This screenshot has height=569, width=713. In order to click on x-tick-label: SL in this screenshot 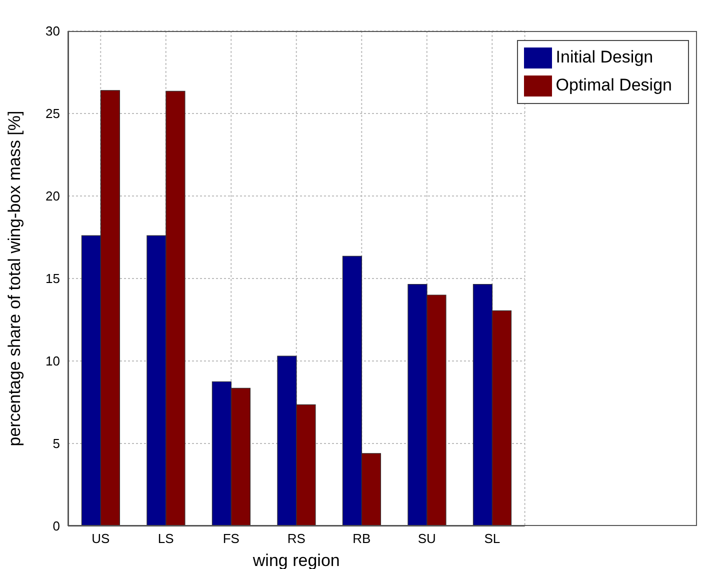, I will do `click(492, 538)`.